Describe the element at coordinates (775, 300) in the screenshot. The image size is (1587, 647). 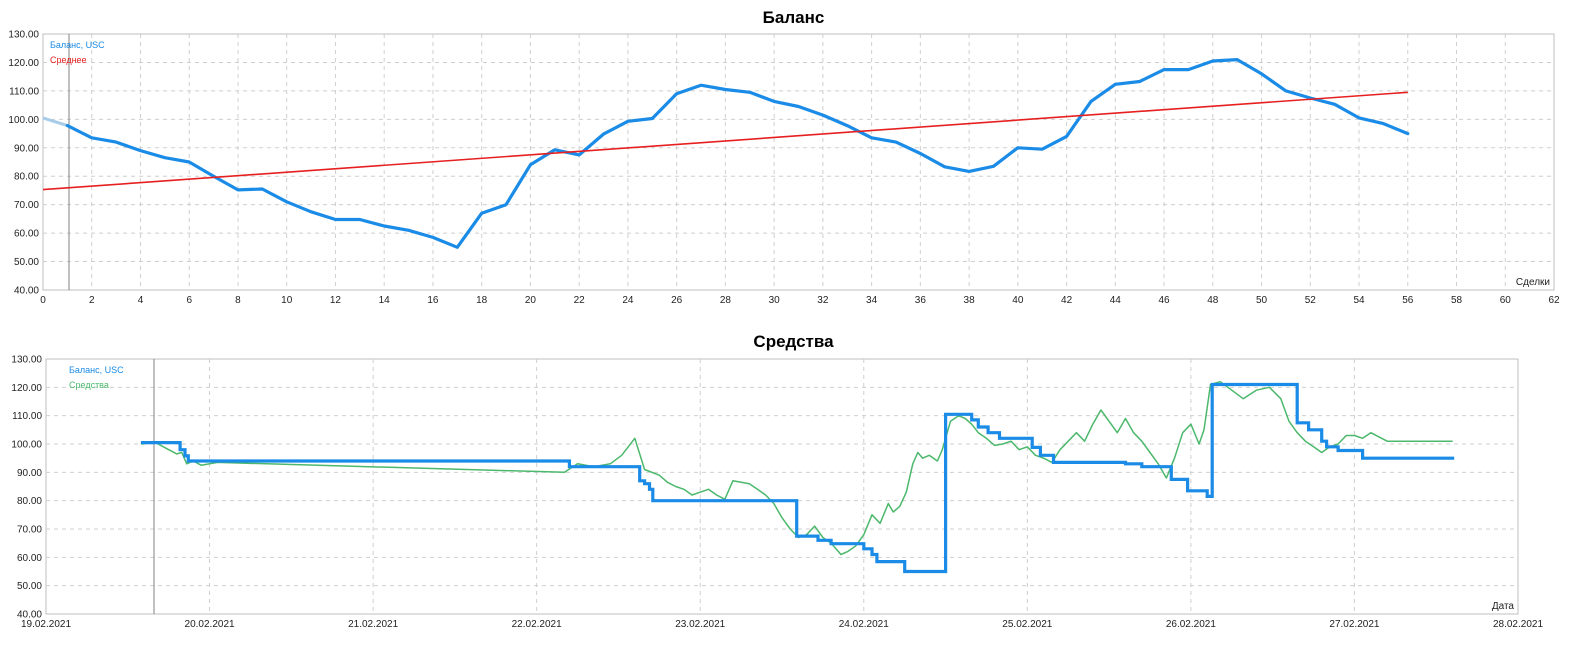
I see `x-tick-label: 30` at that location.